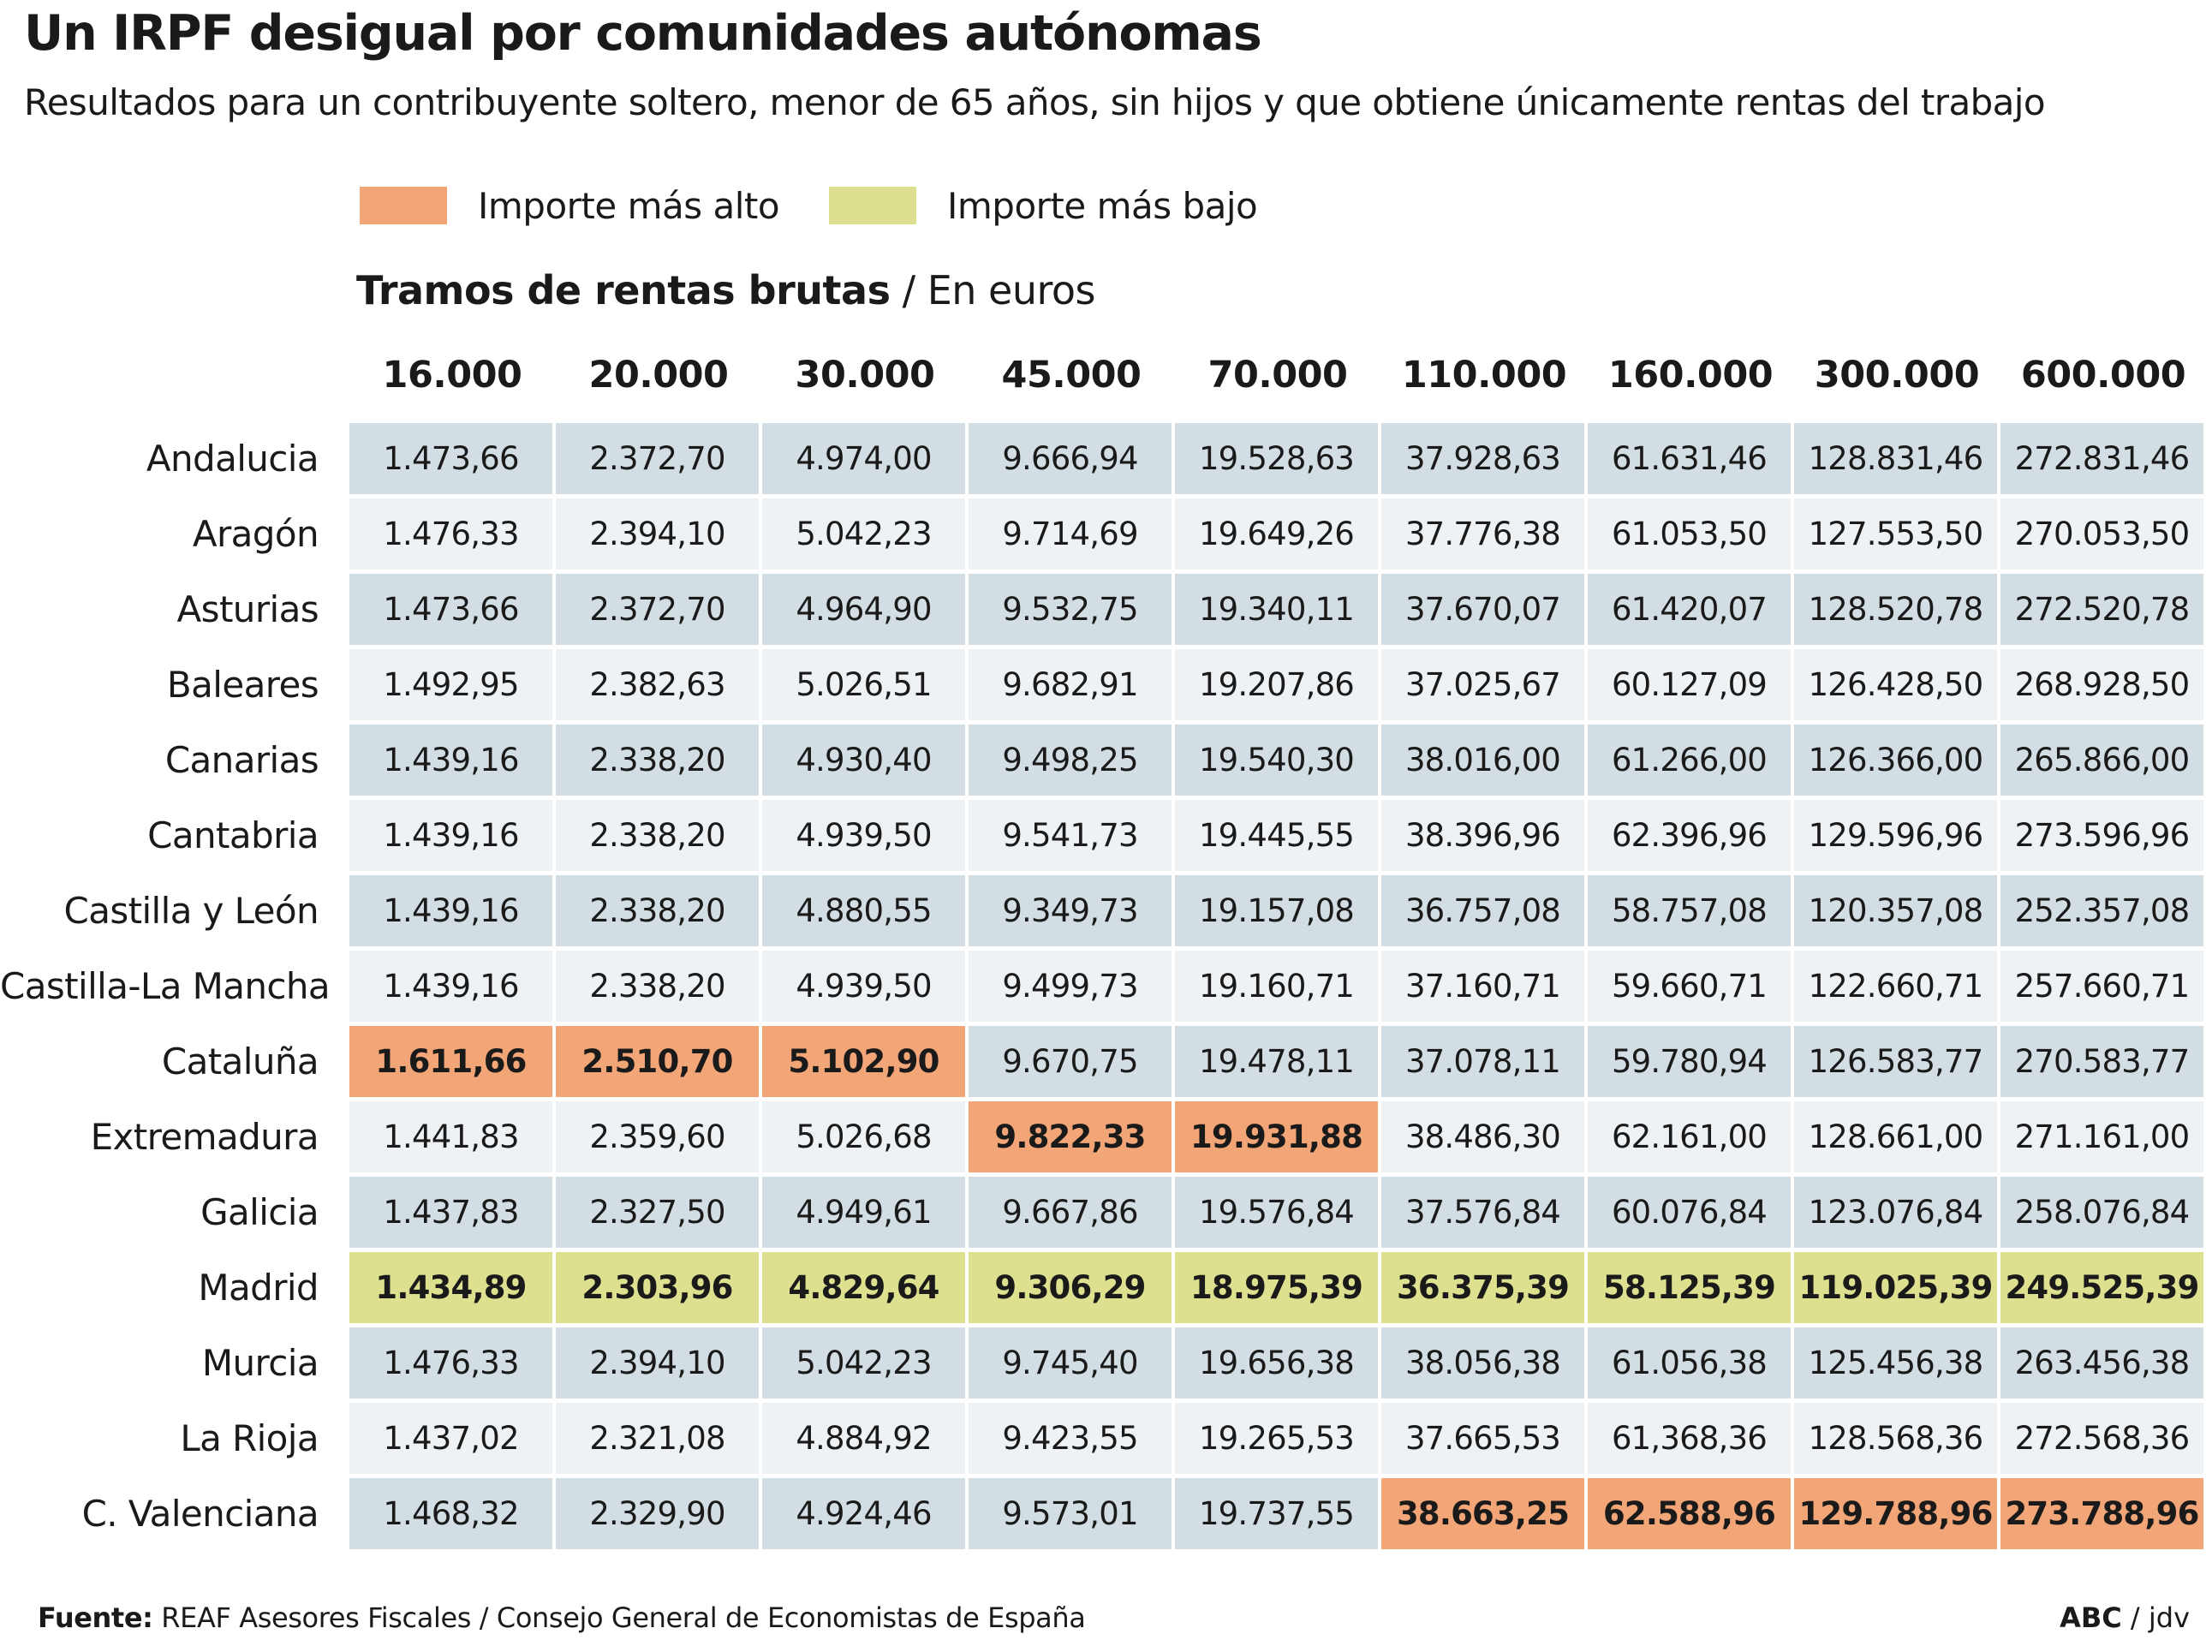  I want to click on table-cell: 38.016,00, so click(1482, 760).